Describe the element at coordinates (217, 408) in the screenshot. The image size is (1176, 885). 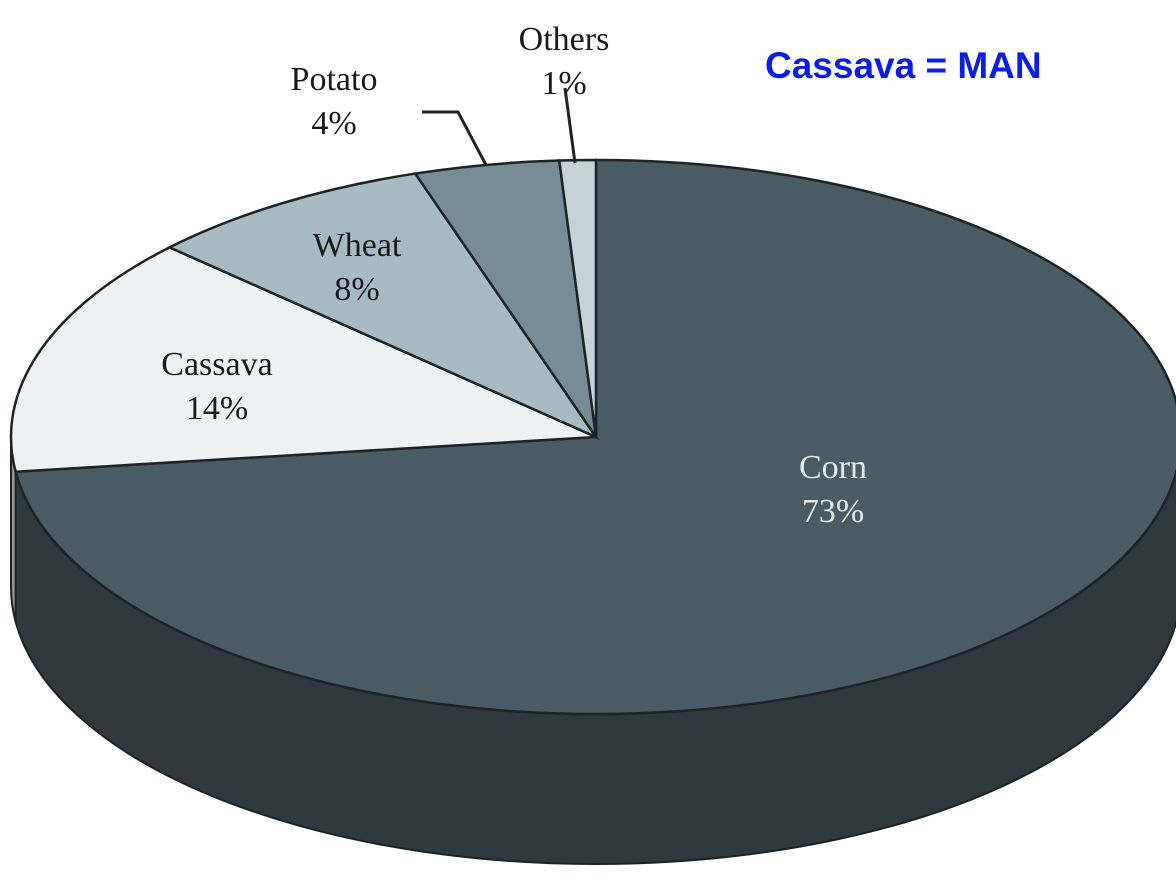
I see `slice-value-label: 14%` at that location.